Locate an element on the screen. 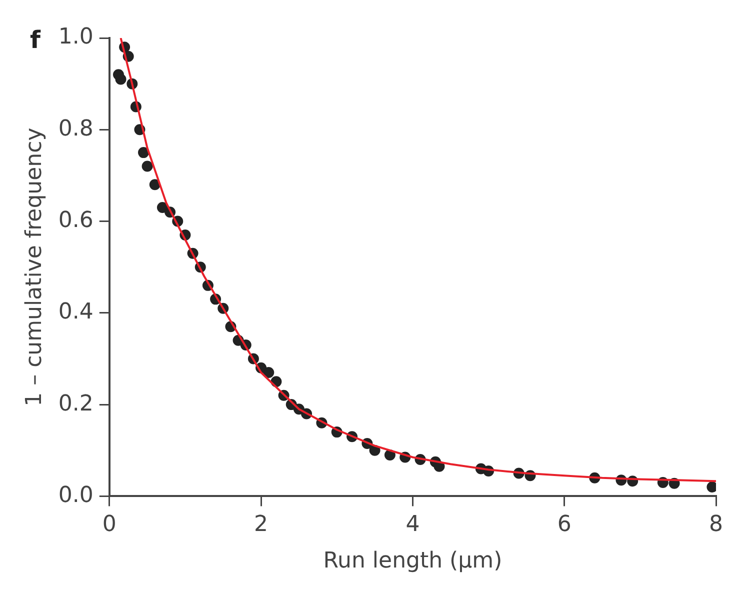  x-axis-title: Run length (µm) is located at coordinates (412, 561).